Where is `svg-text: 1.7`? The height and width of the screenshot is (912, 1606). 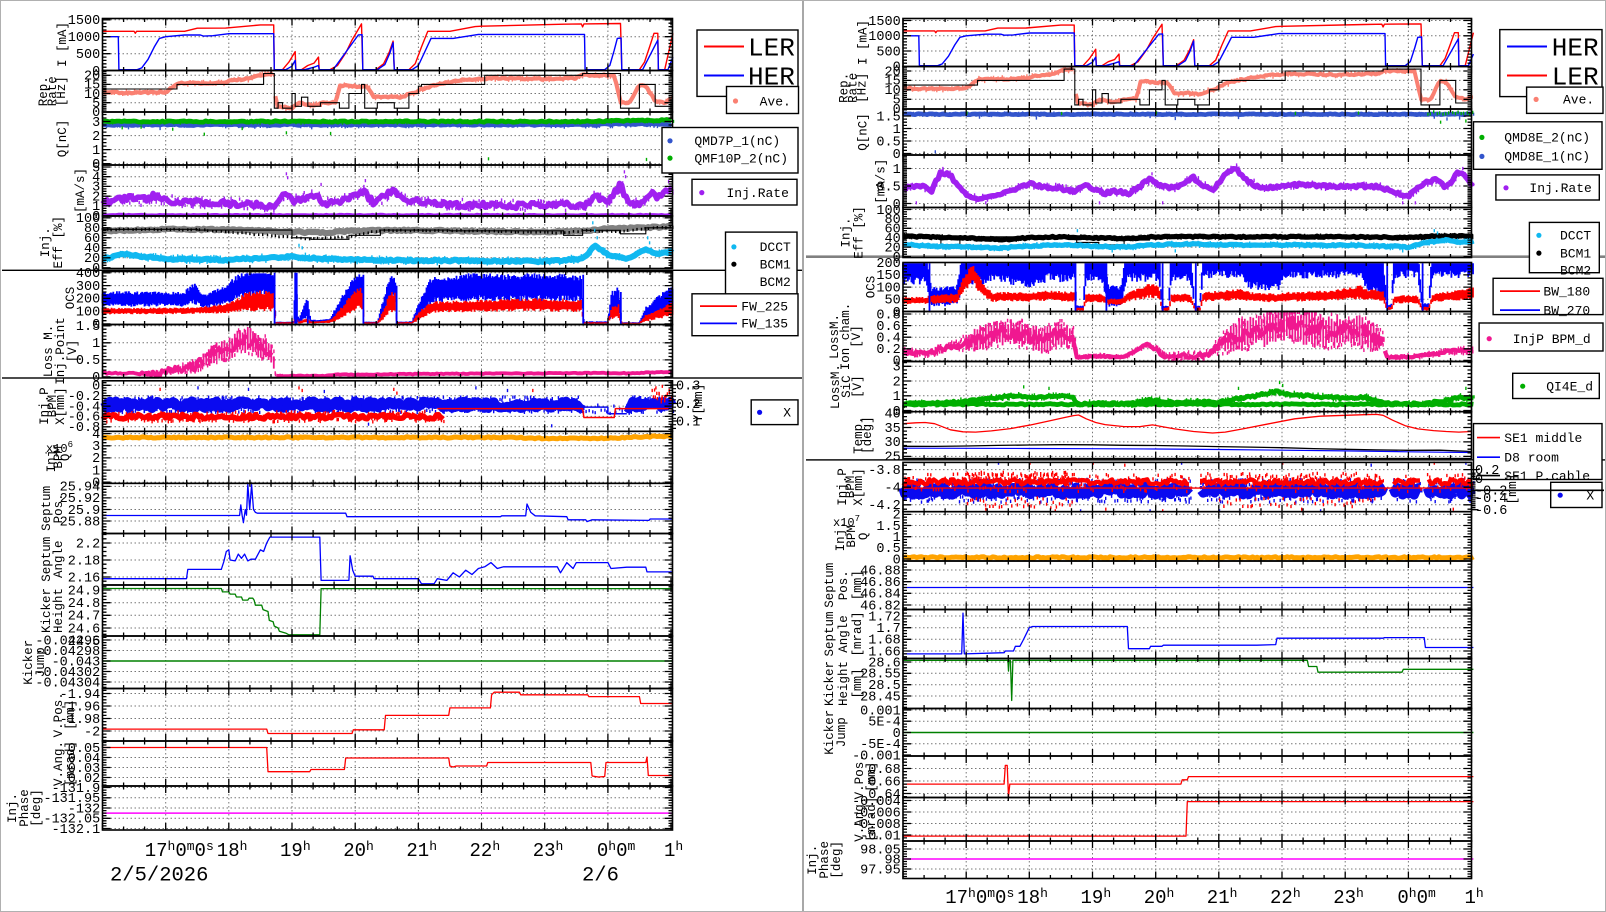 svg-text: 1.7 is located at coordinates (888, 629).